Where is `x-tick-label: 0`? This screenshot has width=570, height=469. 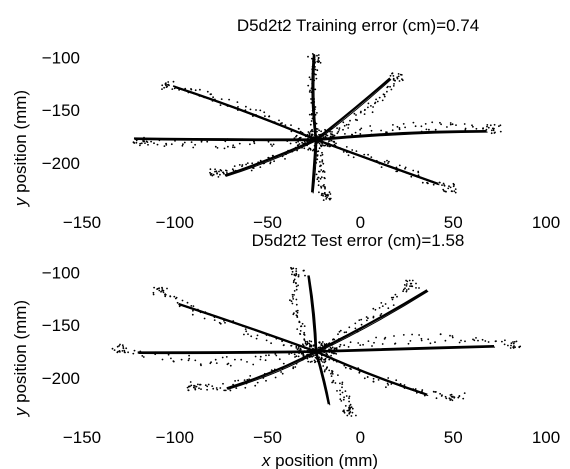 x-tick-label: 0 is located at coordinates (360, 437).